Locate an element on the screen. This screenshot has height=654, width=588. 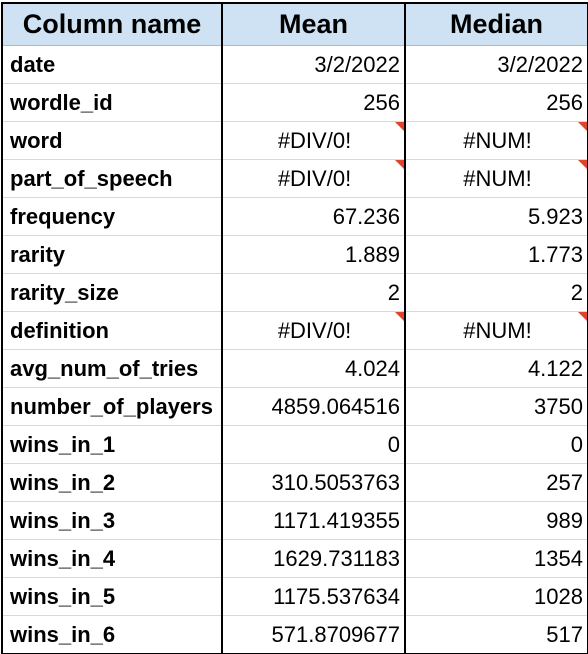
cell-column-name: number_of_players is located at coordinates (112, 406).